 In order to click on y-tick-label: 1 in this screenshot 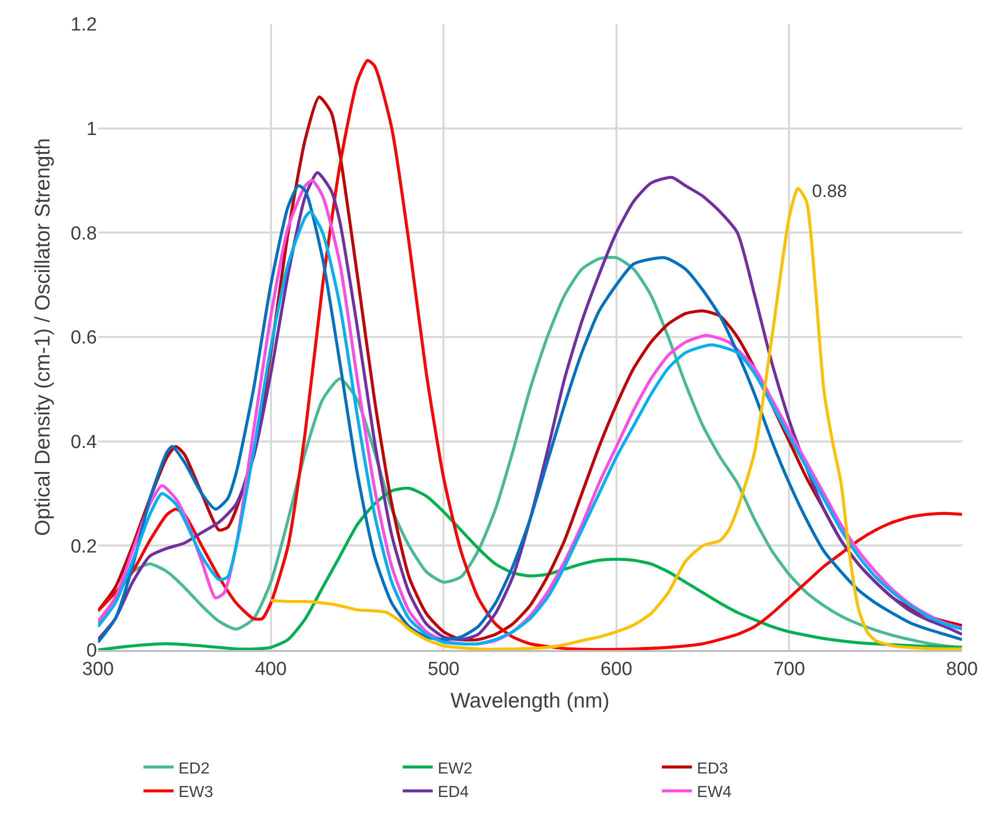, I will do `click(91, 129)`.